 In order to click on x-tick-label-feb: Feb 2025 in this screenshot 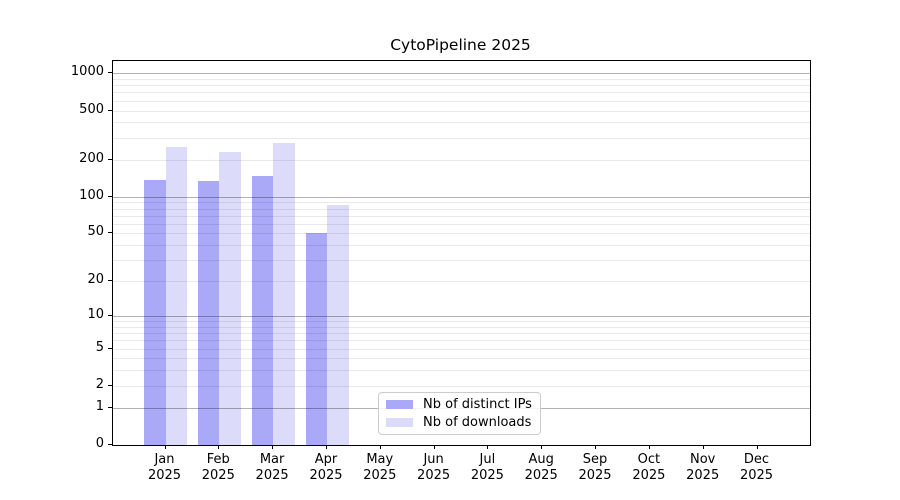, I will do `click(218, 467)`.